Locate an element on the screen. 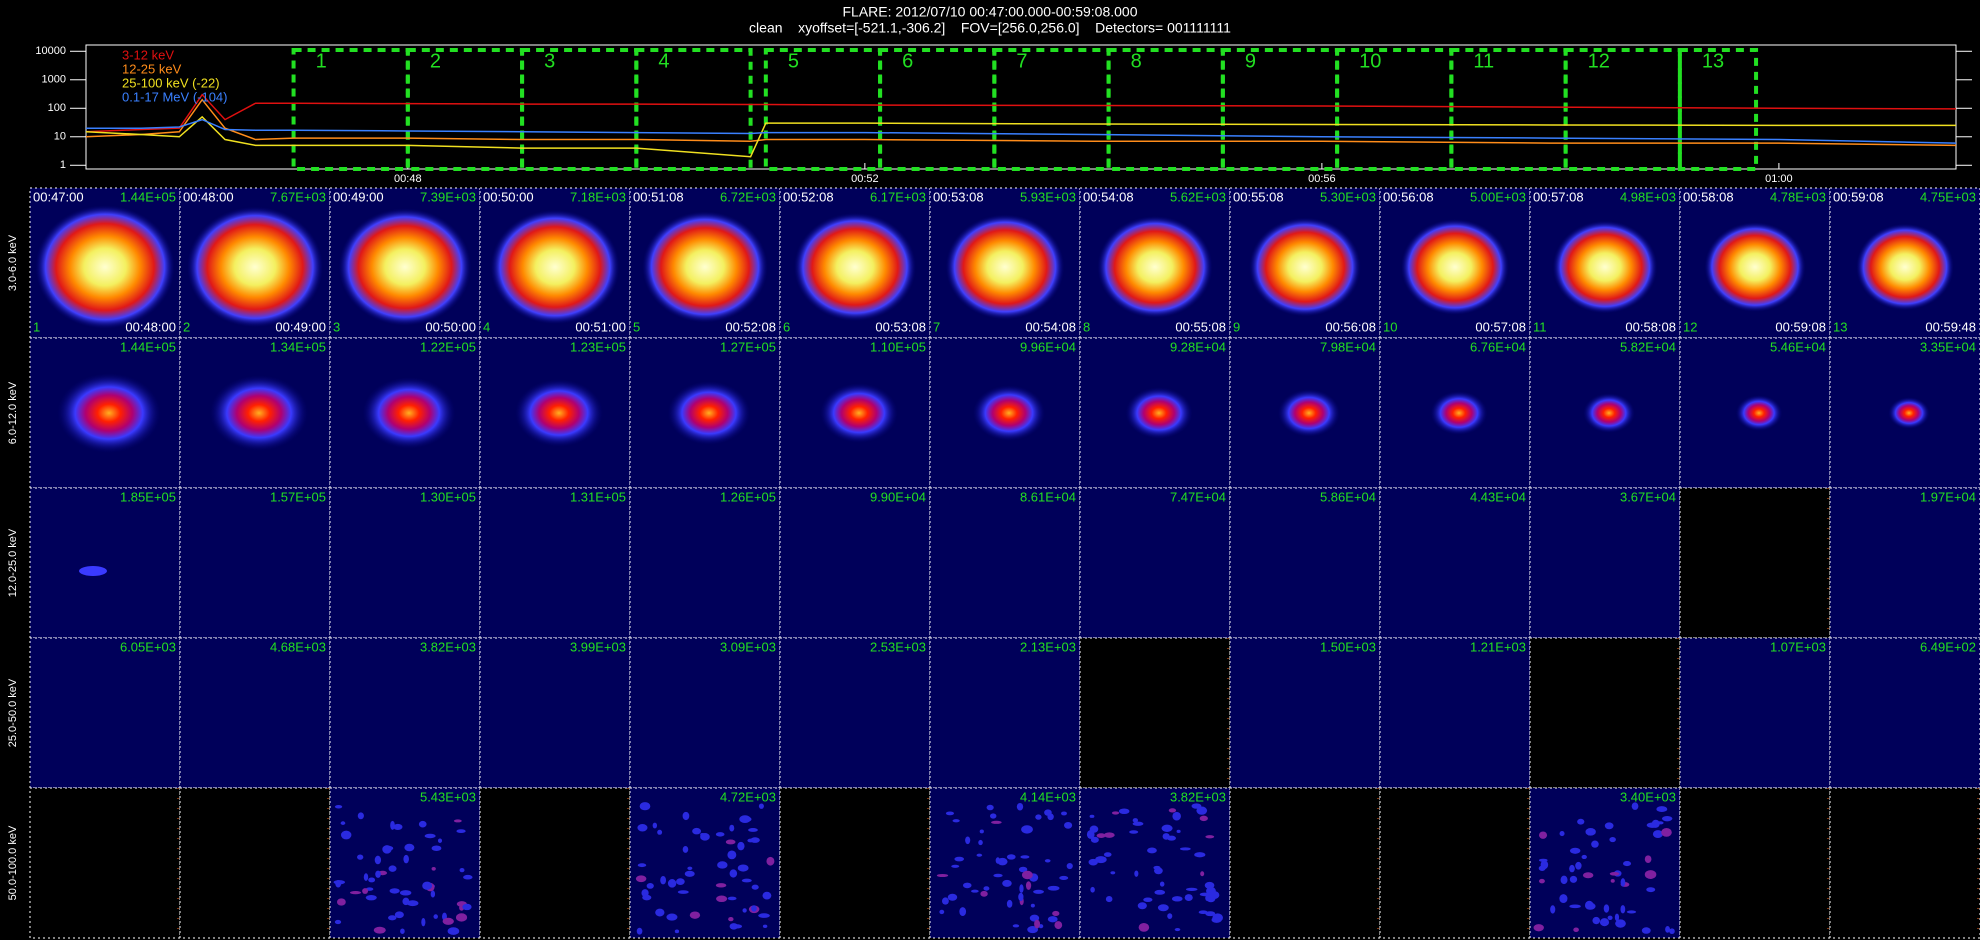 The image size is (1980, 940). legend-entry: 25-100 keV (-22) is located at coordinates (171, 82).